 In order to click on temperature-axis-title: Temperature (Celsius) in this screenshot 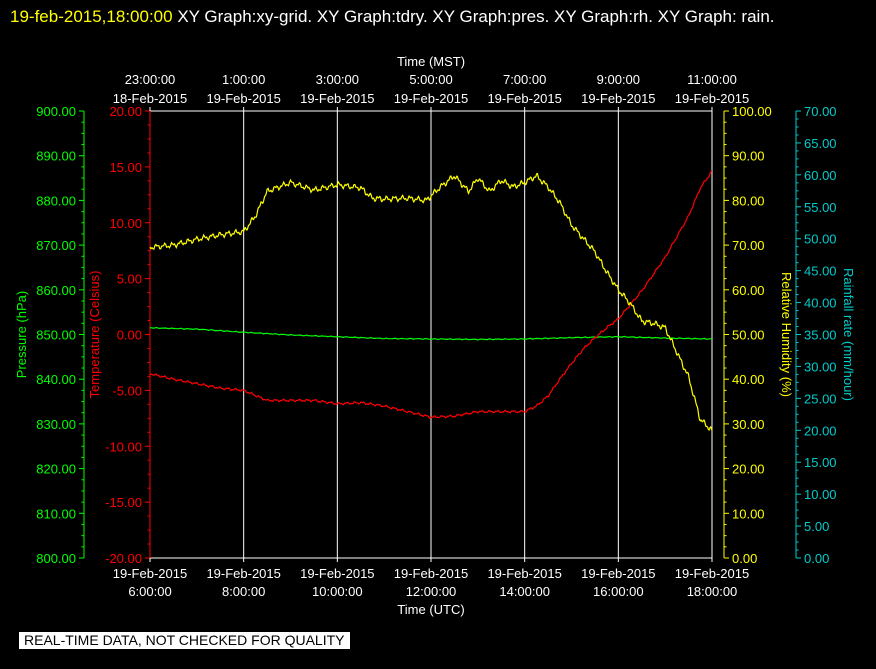, I will do `click(94, 335)`.